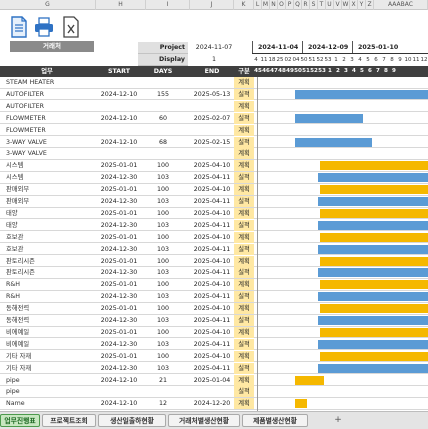  I want to click on column-letter: U, so click(330, 5).